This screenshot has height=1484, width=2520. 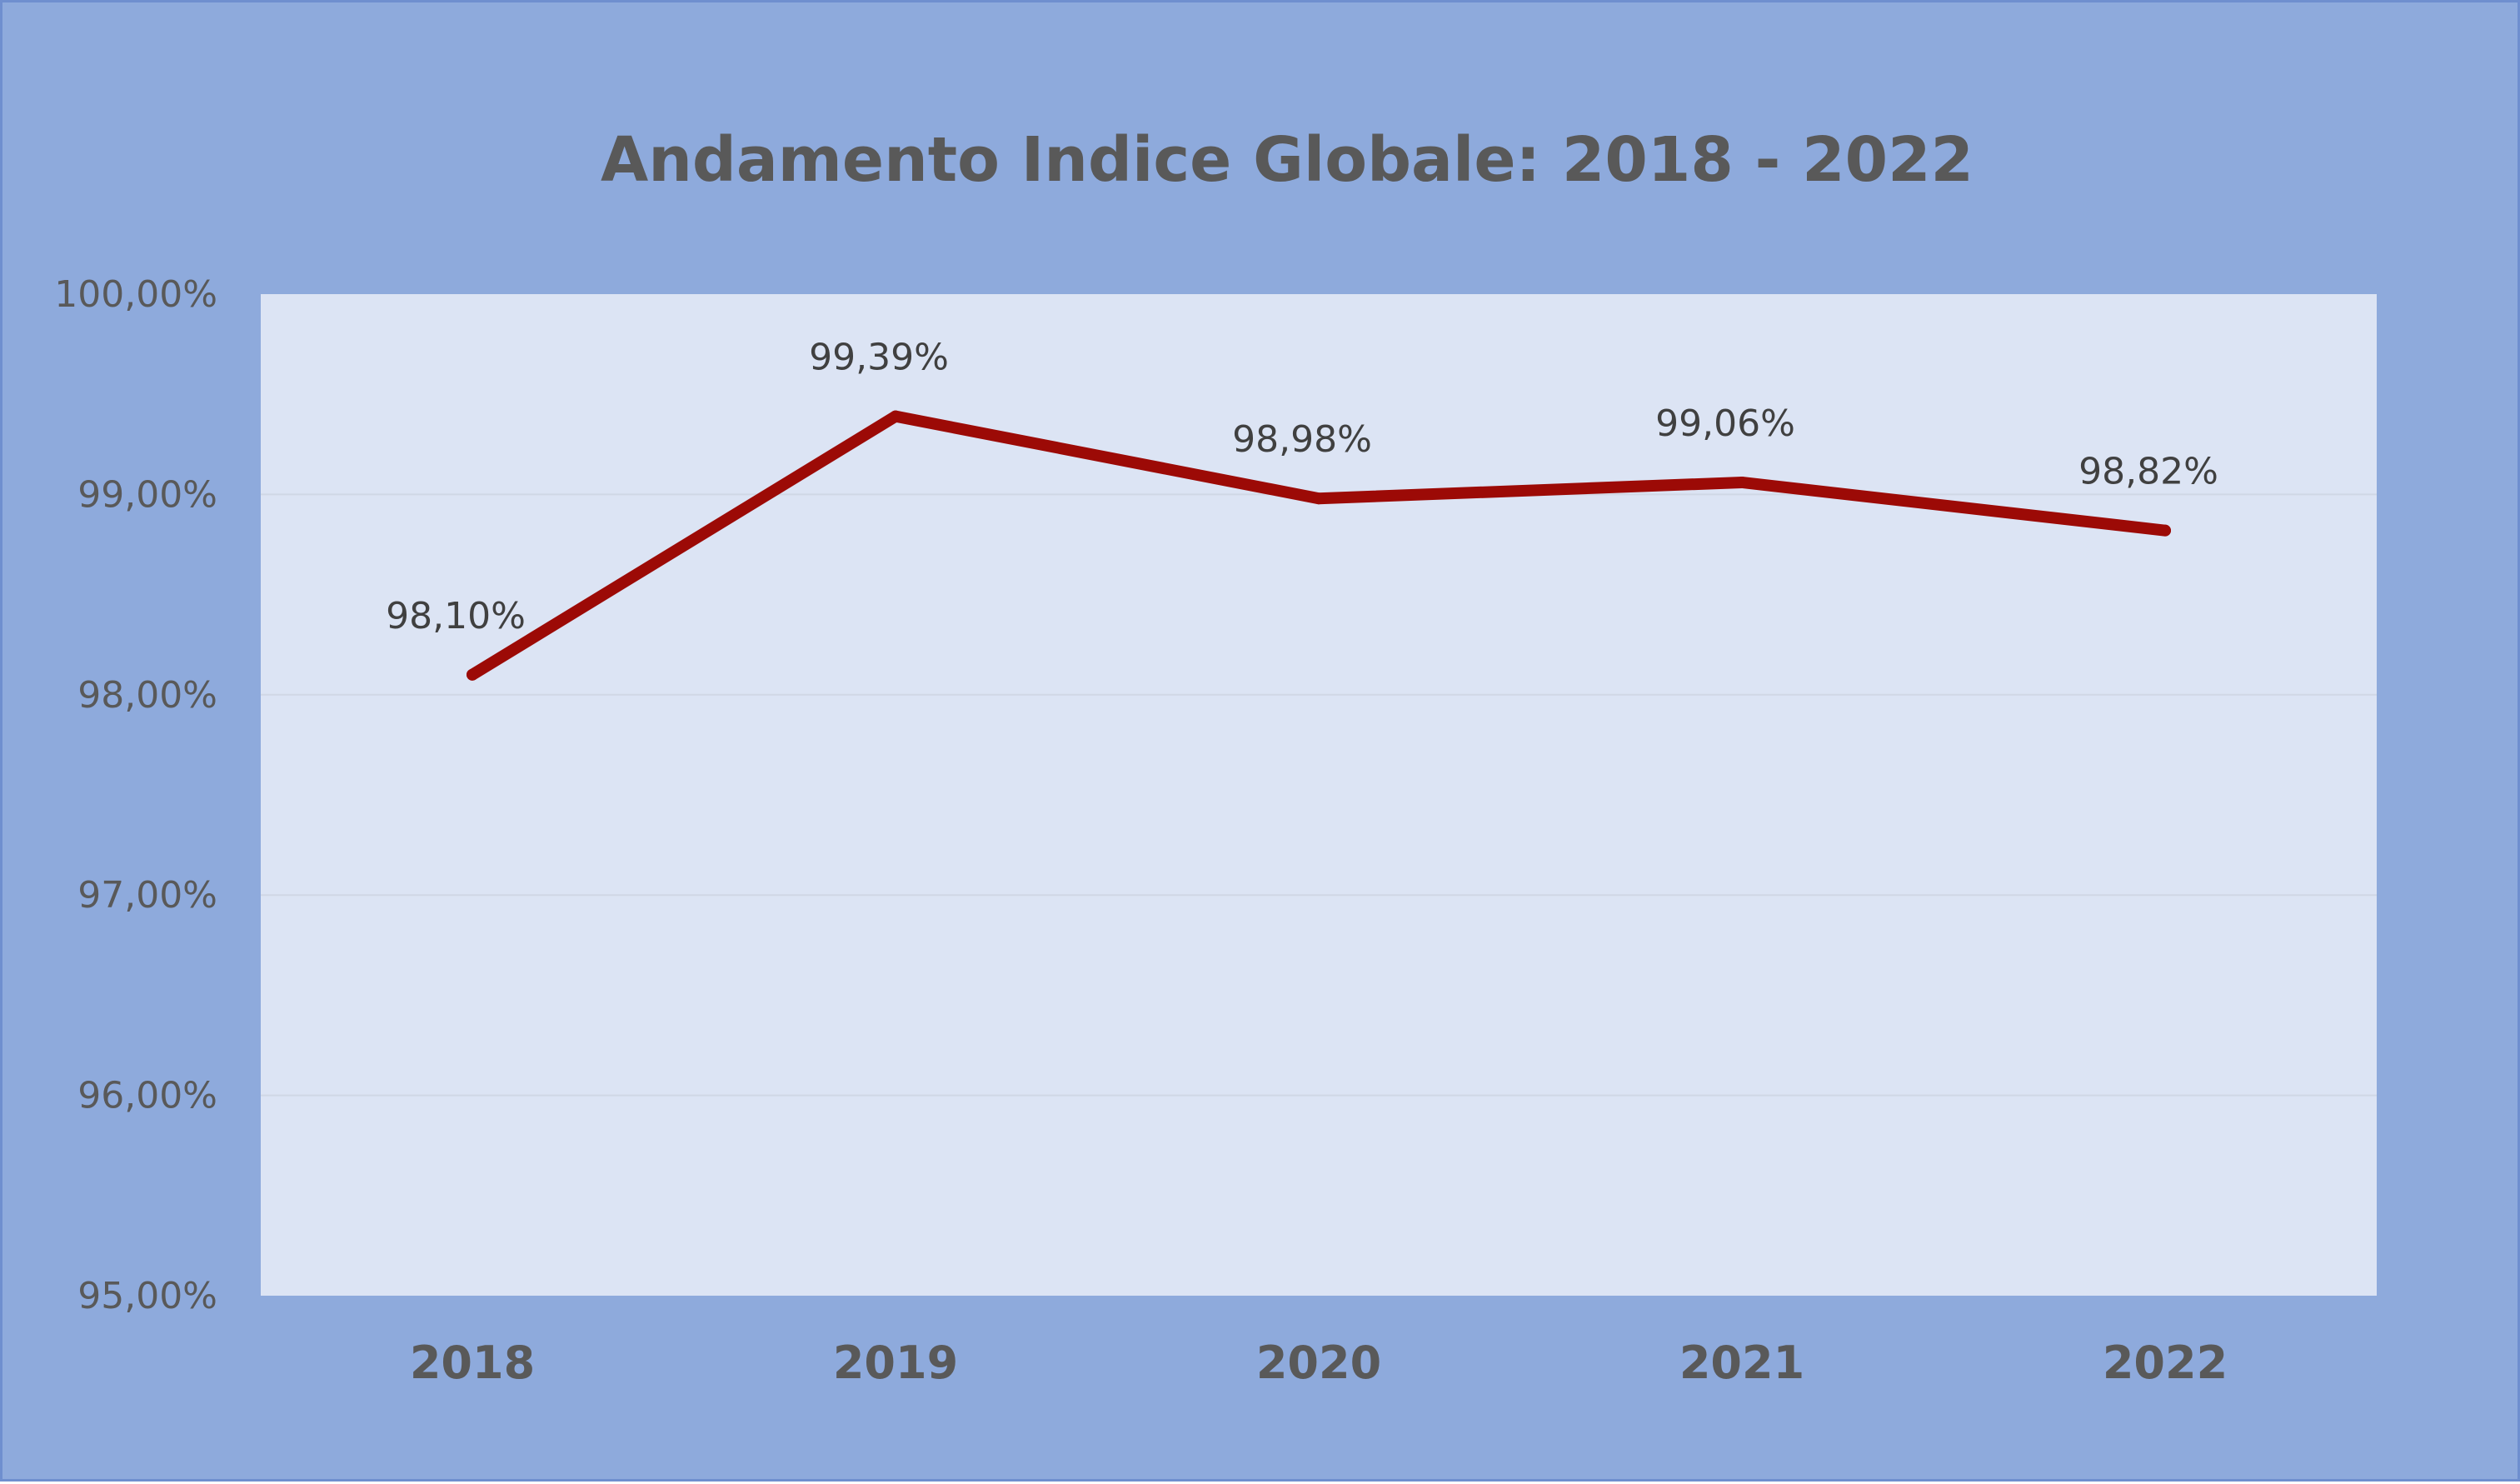 I want to click on chart-title: Andamento Indice Globale: 2018 - 2022, so click(x=1287, y=160).